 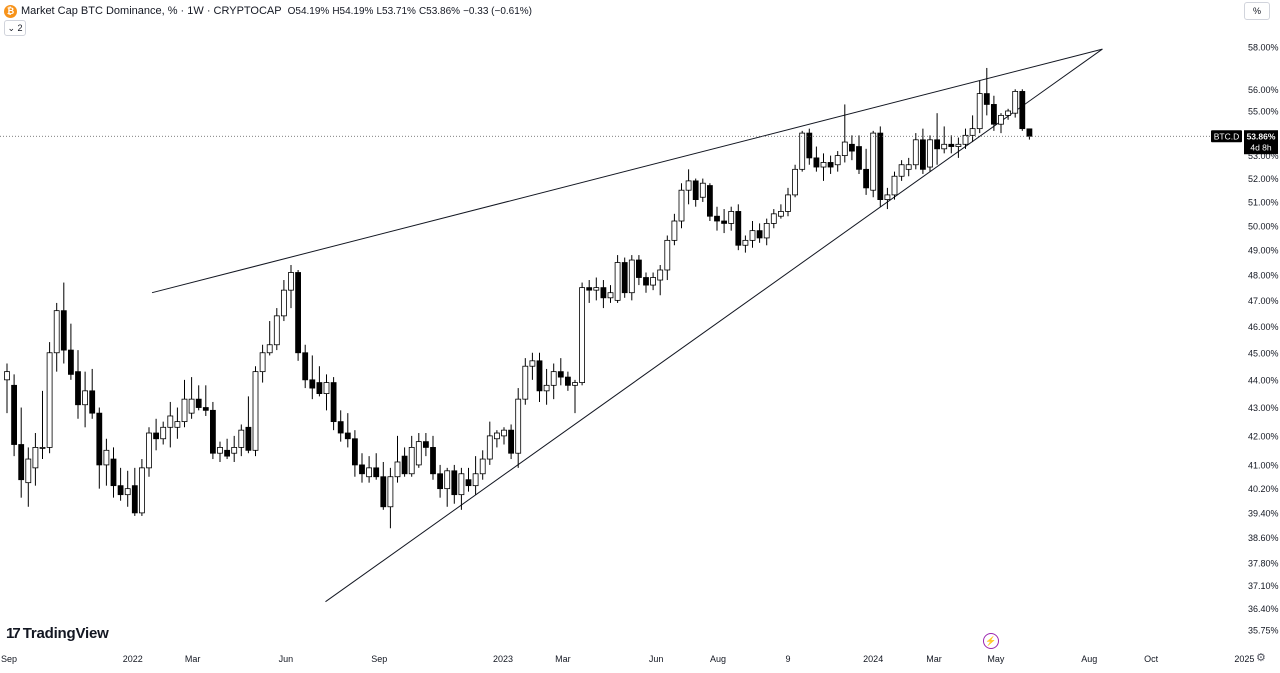 I want to click on lightning-icon: ⚡, so click(x=991, y=641).